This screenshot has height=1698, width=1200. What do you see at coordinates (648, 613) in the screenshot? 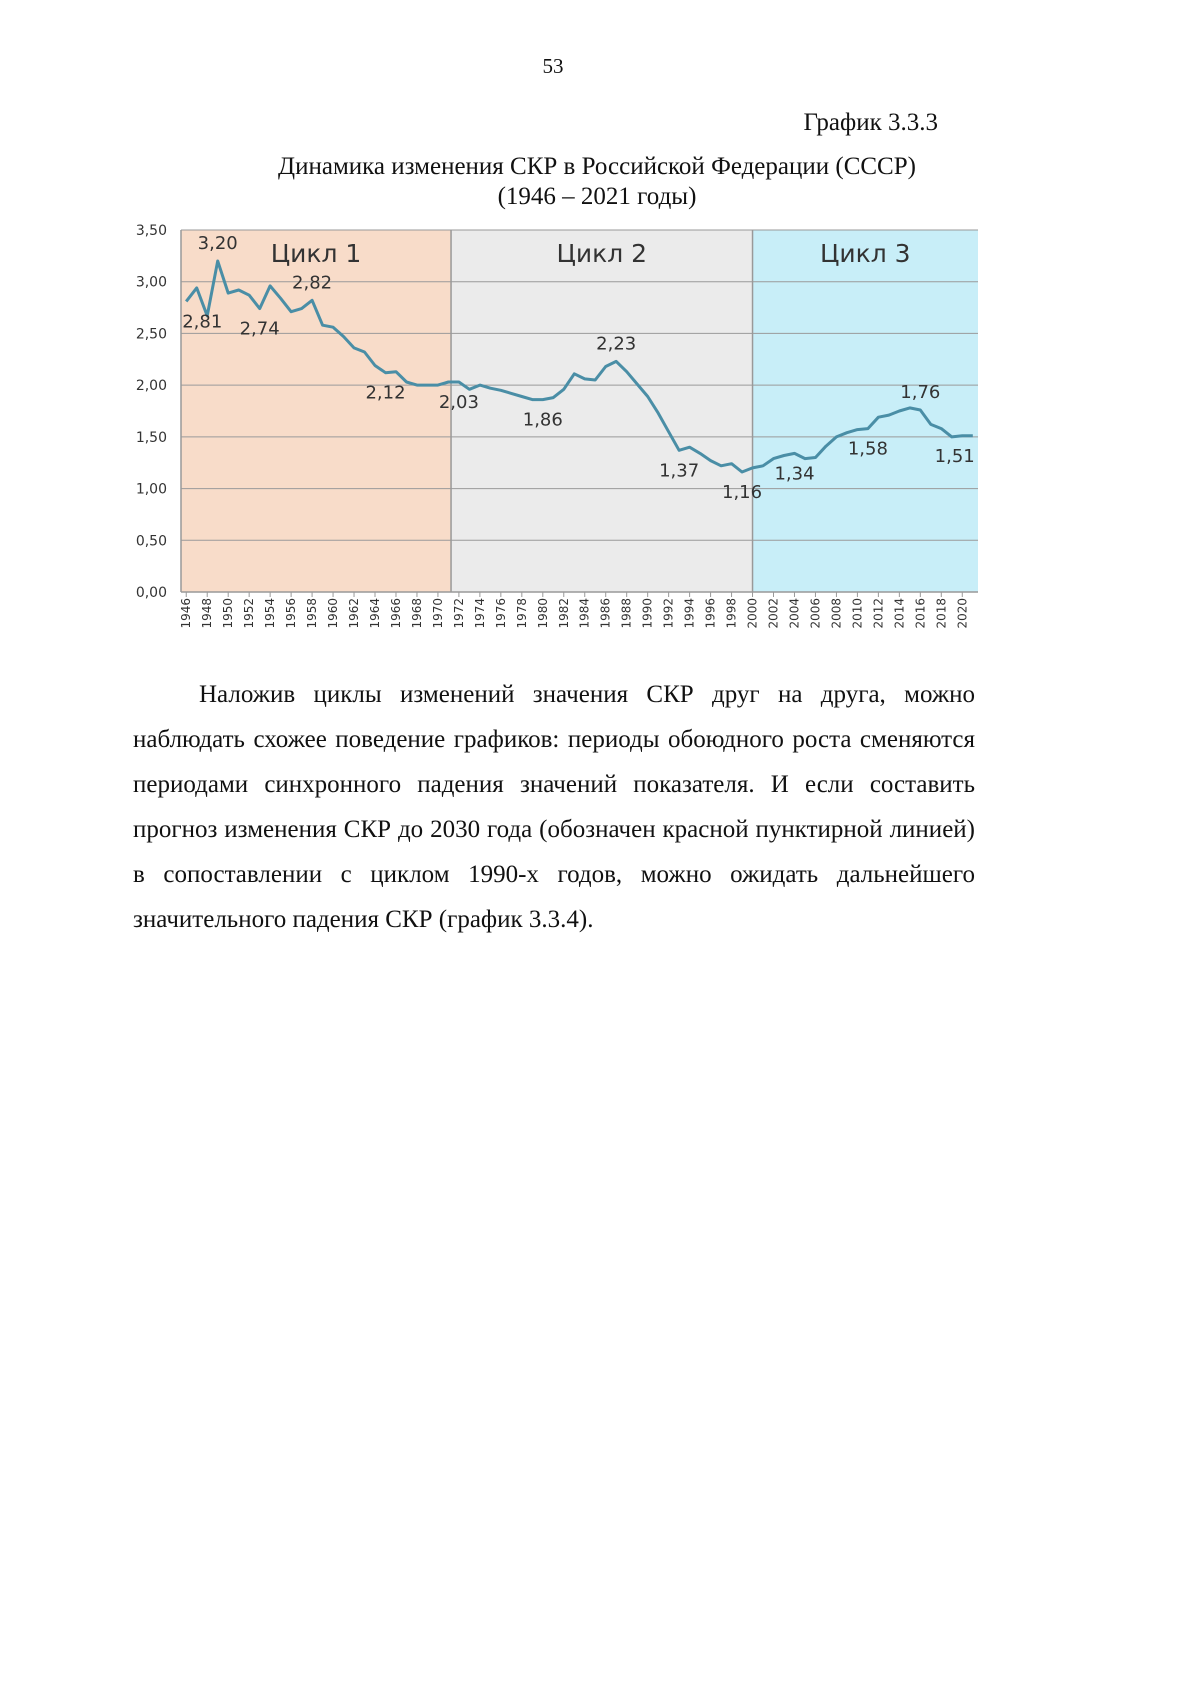
I see `x-tick-label: 1990` at bounding box center [648, 613].